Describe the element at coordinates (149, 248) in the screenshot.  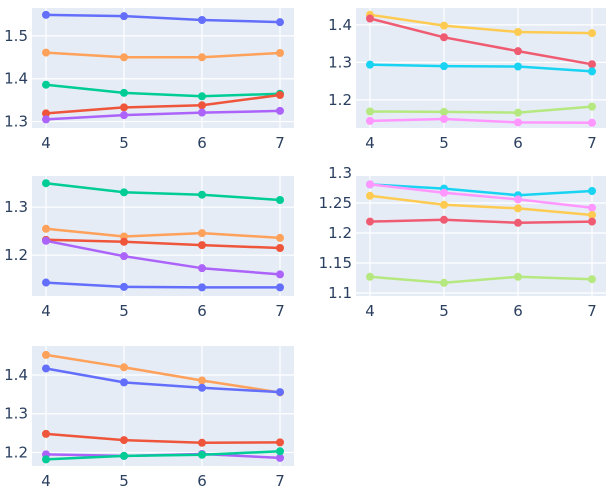
I see `subplot-3: 1.2 1.3 4 5 6 7` at that location.